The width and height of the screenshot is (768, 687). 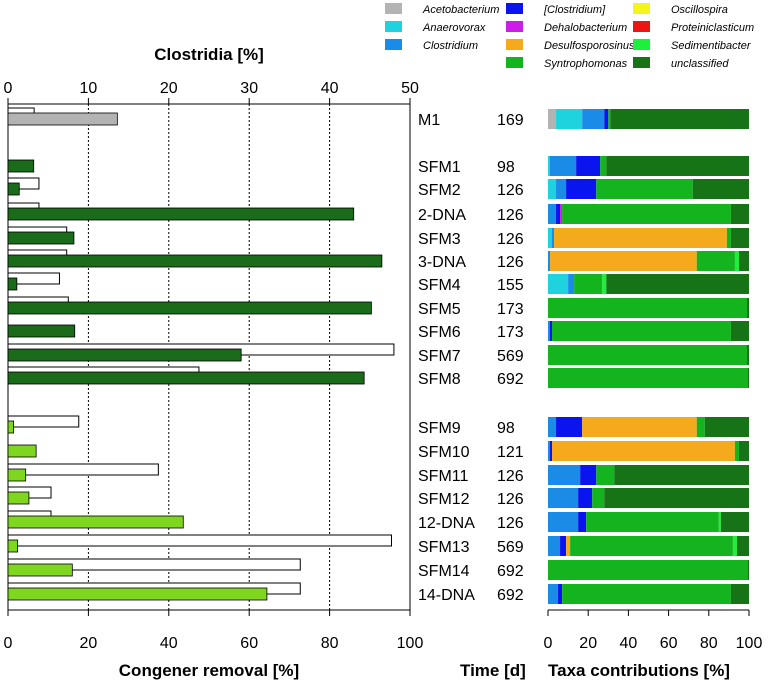 What do you see at coordinates (89, 643) in the screenshot?
I see `bottom-tick-label: 20` at bounding box center [89, 643].